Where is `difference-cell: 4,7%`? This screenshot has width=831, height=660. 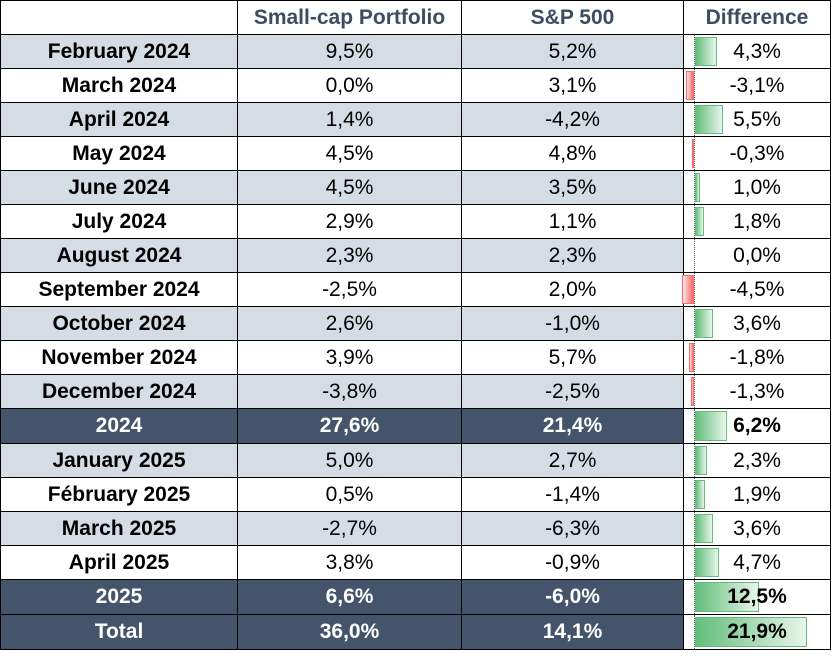
difference-cell: 4,7% is located at coordinates (757, 562).